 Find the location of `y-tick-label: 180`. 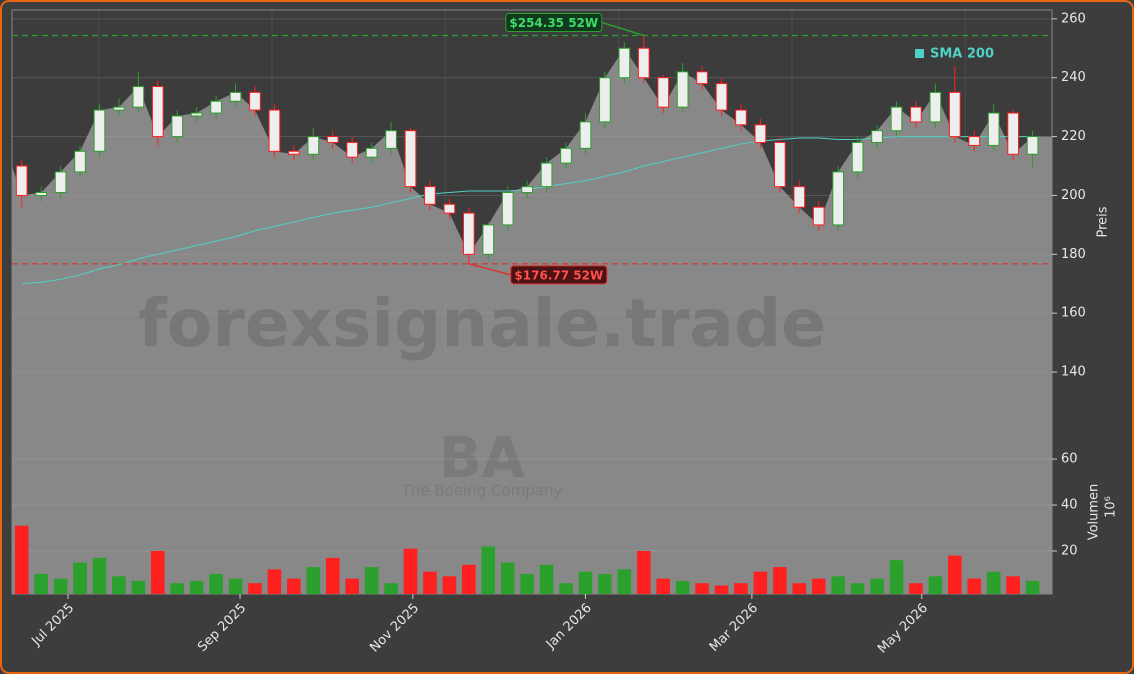

y-tick-label: 180 is located at coordinates (1073, 254).